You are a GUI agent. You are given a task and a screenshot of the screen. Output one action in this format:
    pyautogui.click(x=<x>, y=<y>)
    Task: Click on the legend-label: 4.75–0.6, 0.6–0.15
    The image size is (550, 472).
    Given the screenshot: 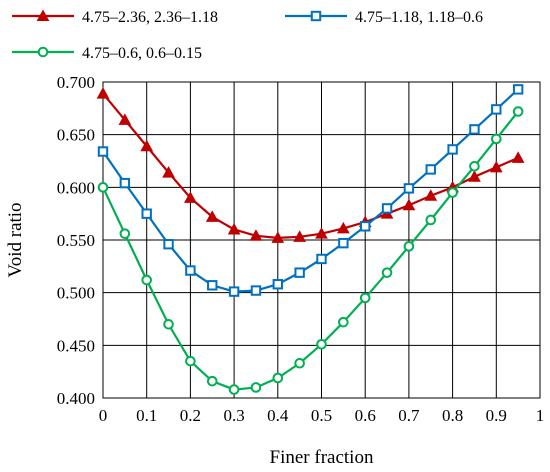 What is the action you would take?
    pyautogui.click(x=142, y=53)
    